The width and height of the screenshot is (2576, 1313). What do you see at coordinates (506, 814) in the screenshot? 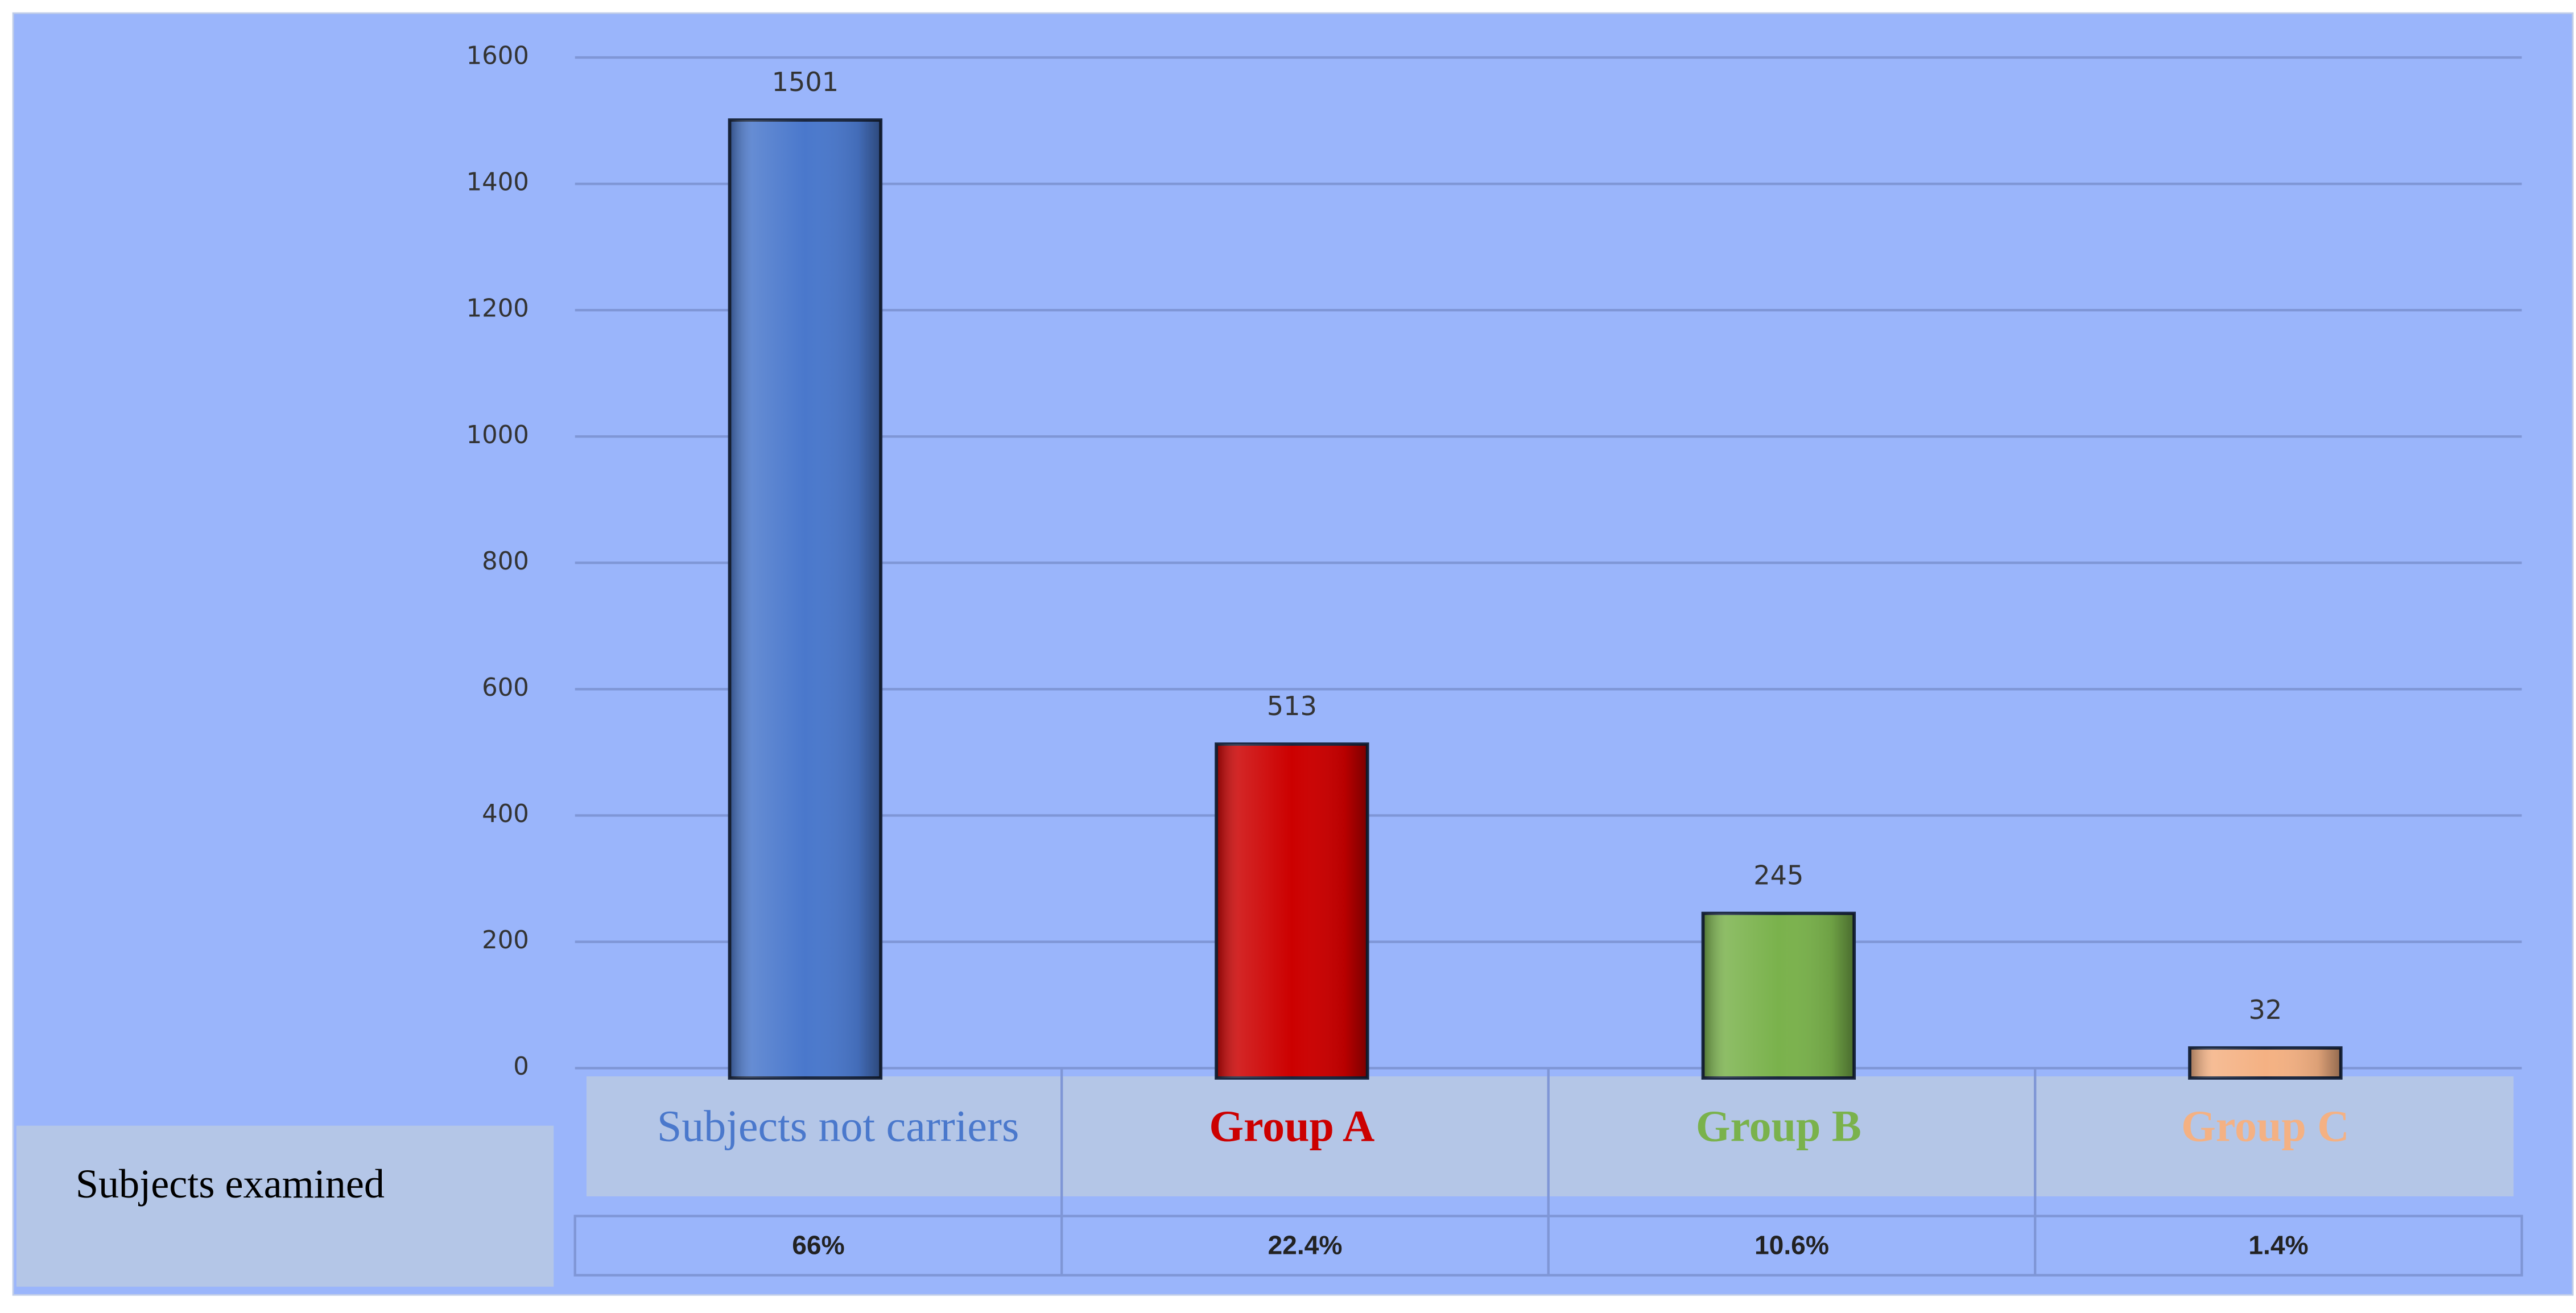
I see `y-tick-label: 400` at bounding box center [506, 814].